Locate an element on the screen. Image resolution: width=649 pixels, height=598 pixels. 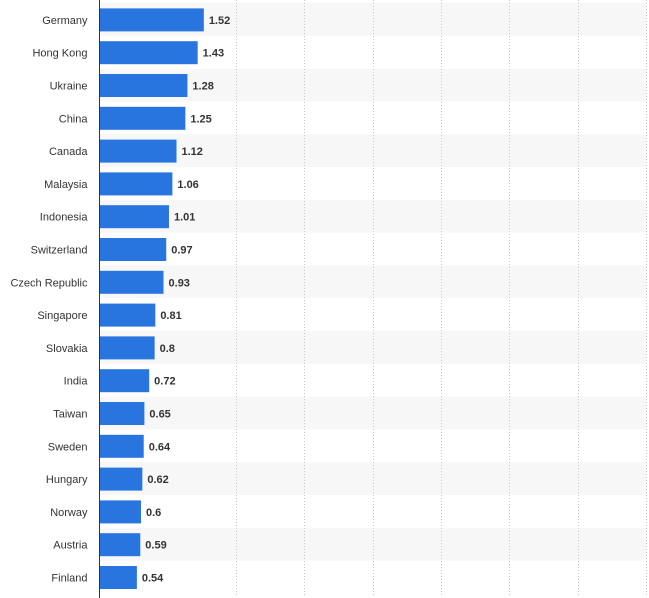
bar-ukraine is located at coordinates (144, 85).